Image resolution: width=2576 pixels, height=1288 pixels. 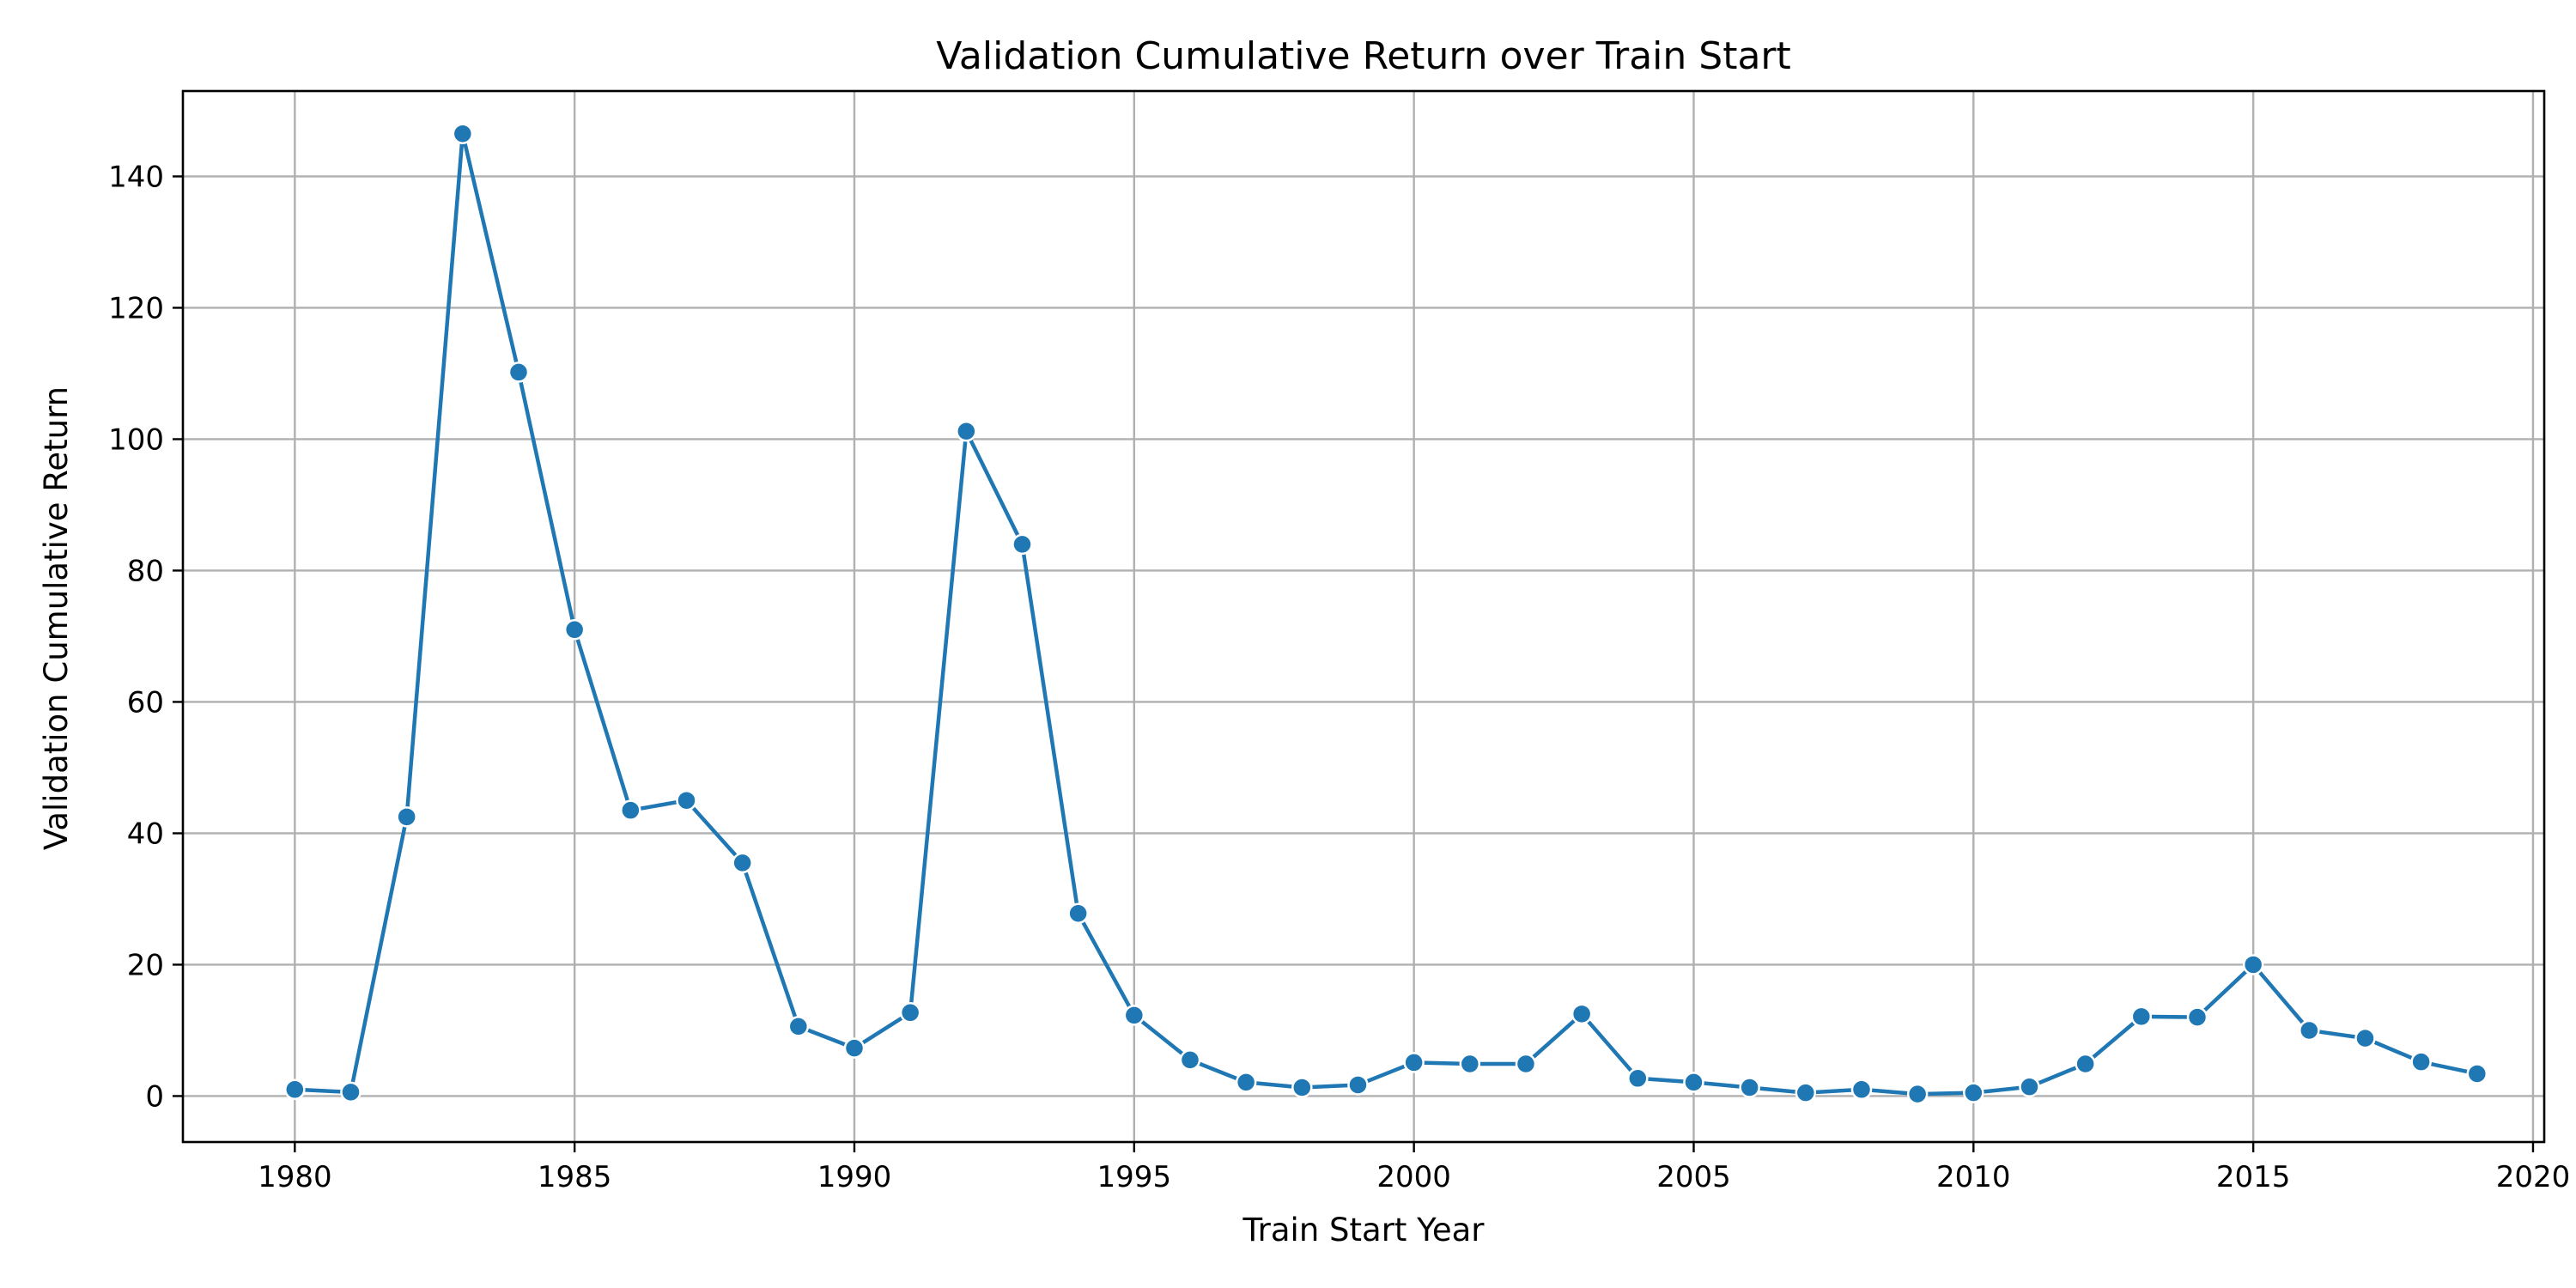 What do you see at coordinates (1414, 1177) in the screenshot?
I see `x-tick-label: 2000` at bounding box center [1414, 1177].